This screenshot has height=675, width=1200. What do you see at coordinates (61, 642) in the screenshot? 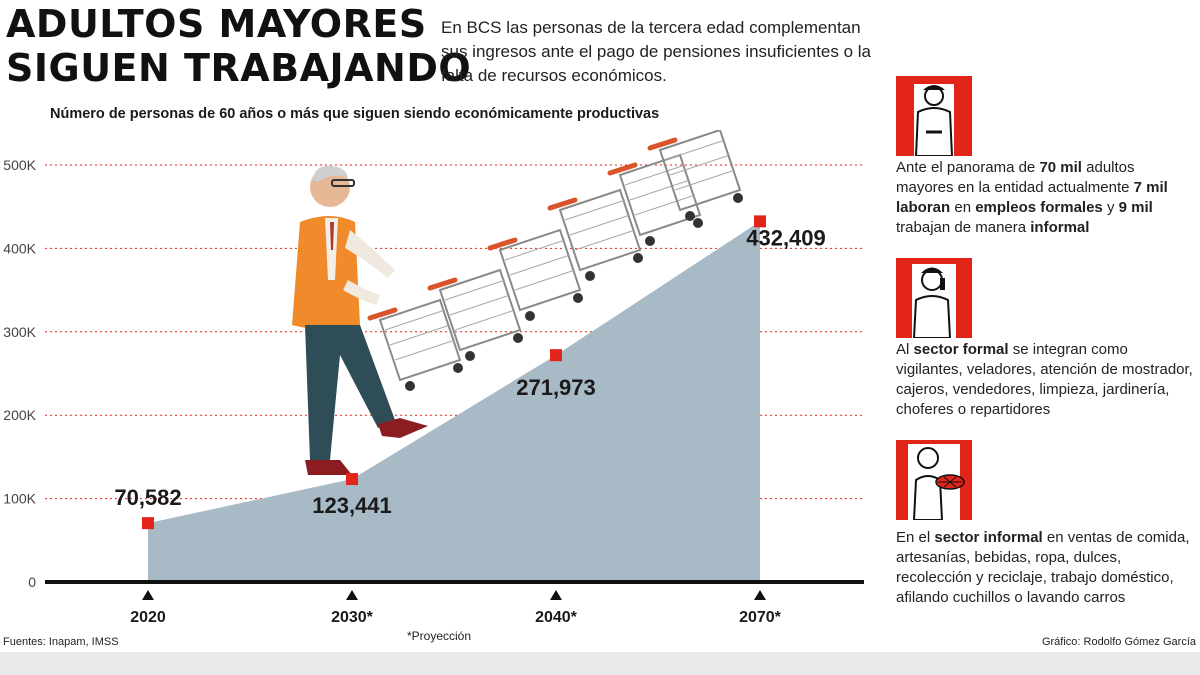
I see `sources-note: Fuentes: Inapam, IMSS` at bounding box center [61, 642].